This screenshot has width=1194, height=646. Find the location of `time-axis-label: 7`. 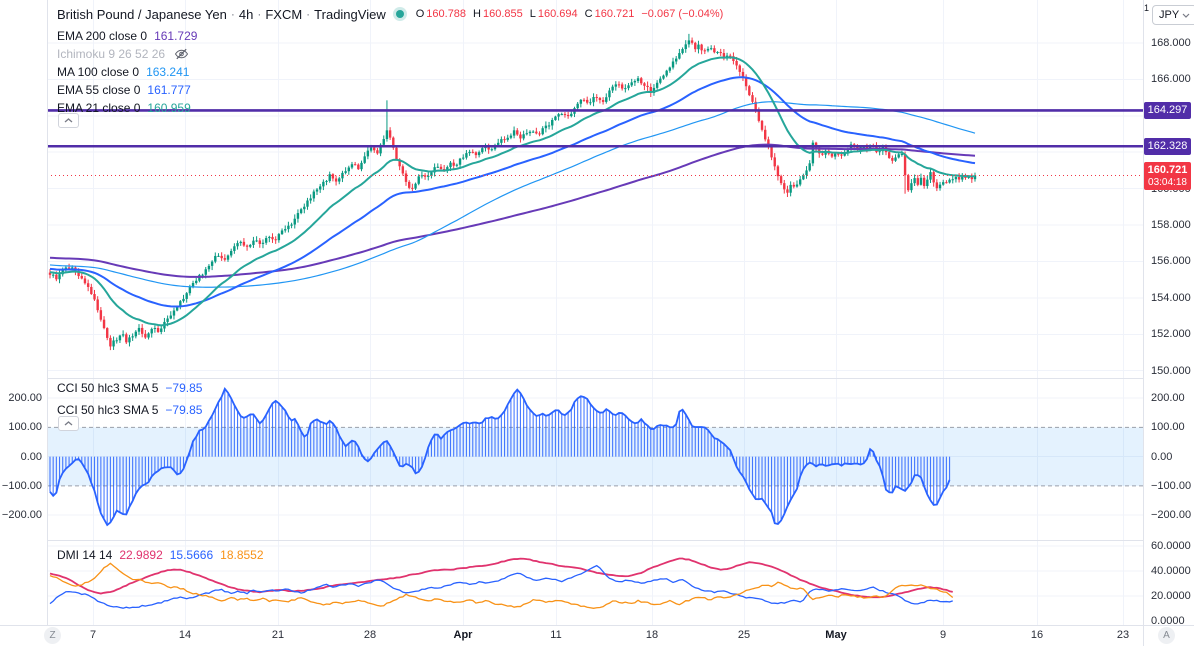

time-axis-label: 7 is located at coordinates (93, 635).